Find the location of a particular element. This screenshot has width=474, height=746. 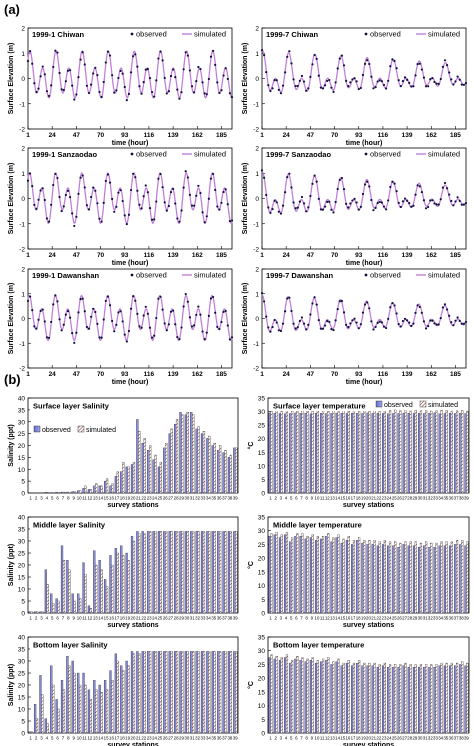

y-axis-label: Salinity (ppt) is located at coordinates (11, 565).